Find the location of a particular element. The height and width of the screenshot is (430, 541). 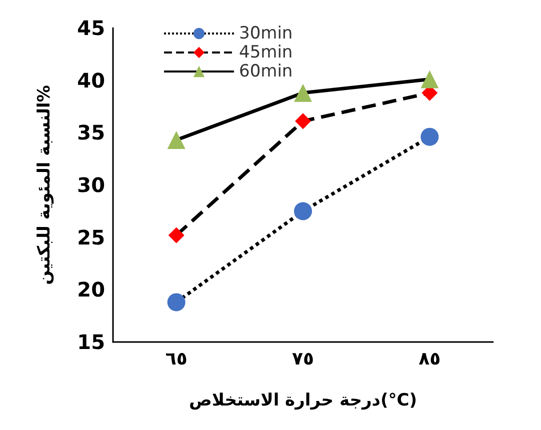

y-tick-label: 45 is located at coordinates (91, 28).